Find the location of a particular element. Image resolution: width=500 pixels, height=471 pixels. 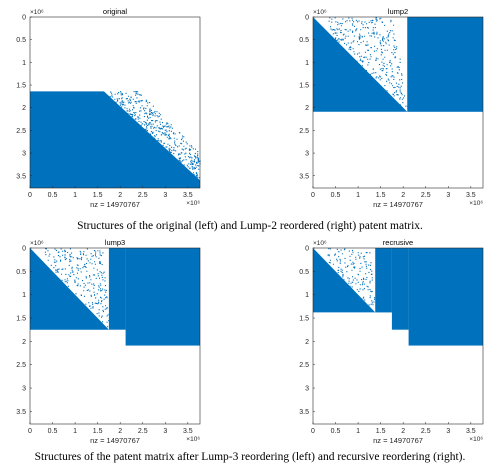

plot-title: original is located at coordinates (115, 11).